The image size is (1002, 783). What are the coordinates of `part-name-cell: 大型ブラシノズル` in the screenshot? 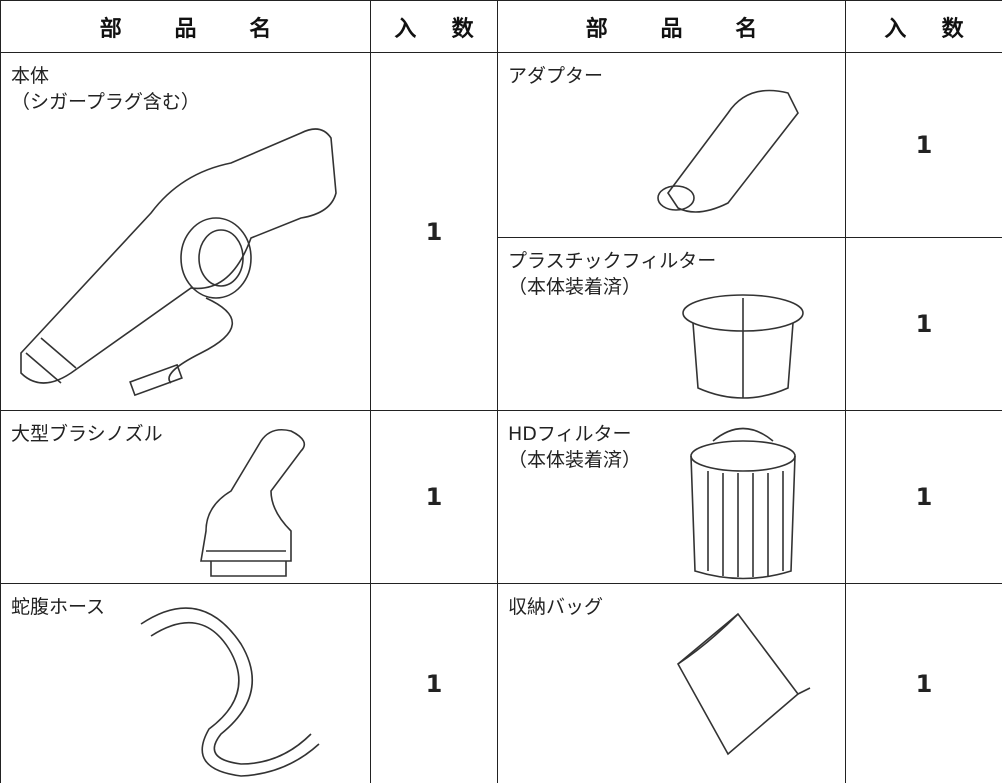 It's located at (186, 497).